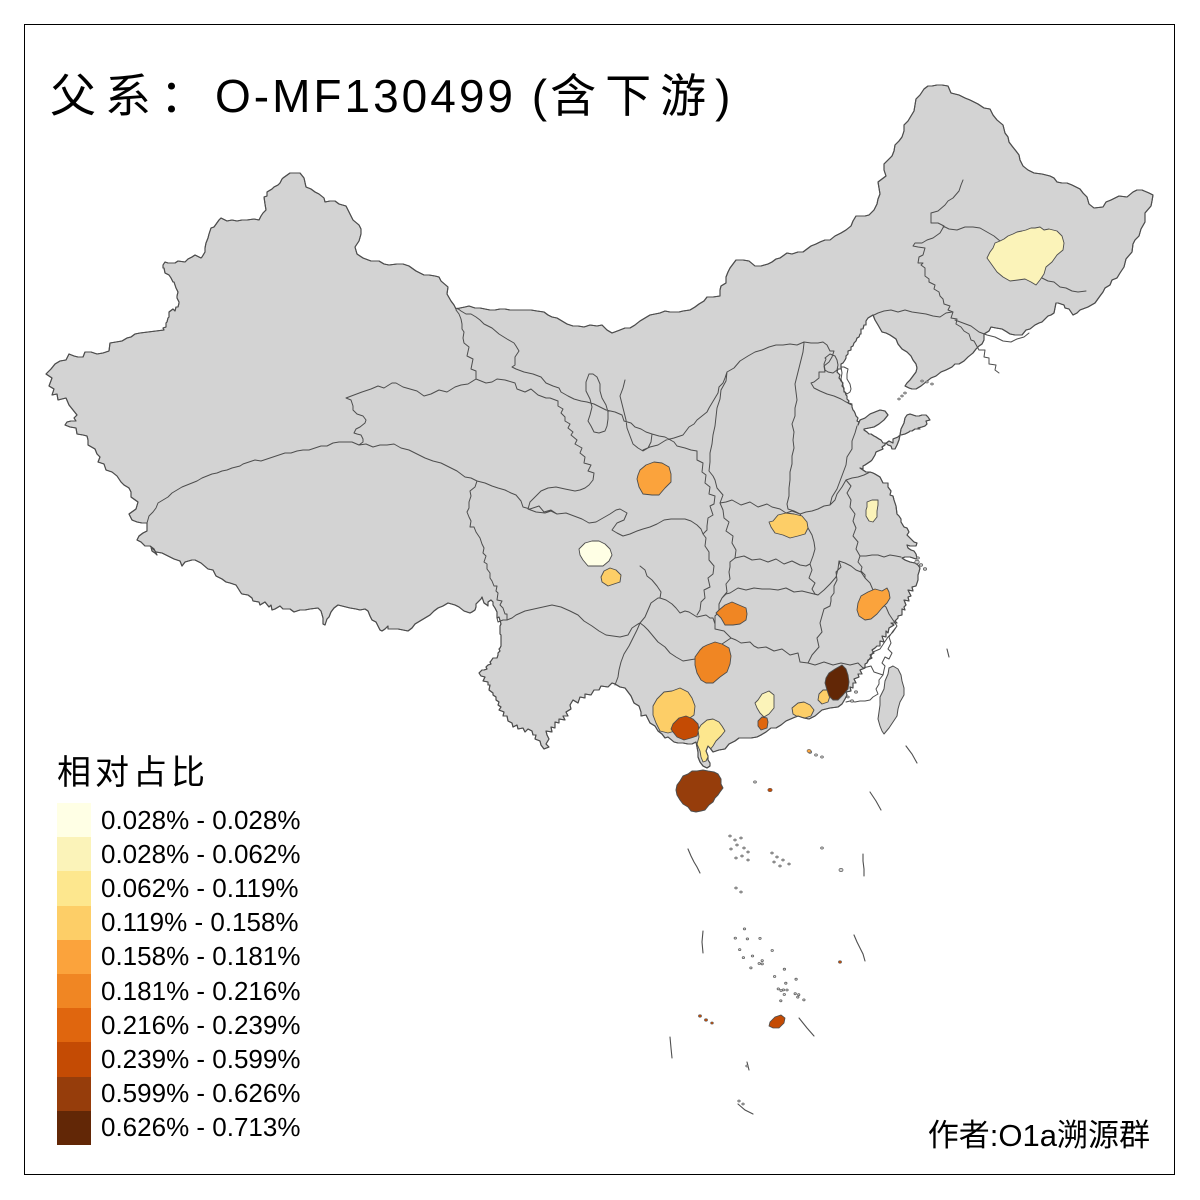 The height and width of the screenshot is (1200, 1200). I want to click on legend-entry-5: 0.158% - 0.181%, so click(179, 956).